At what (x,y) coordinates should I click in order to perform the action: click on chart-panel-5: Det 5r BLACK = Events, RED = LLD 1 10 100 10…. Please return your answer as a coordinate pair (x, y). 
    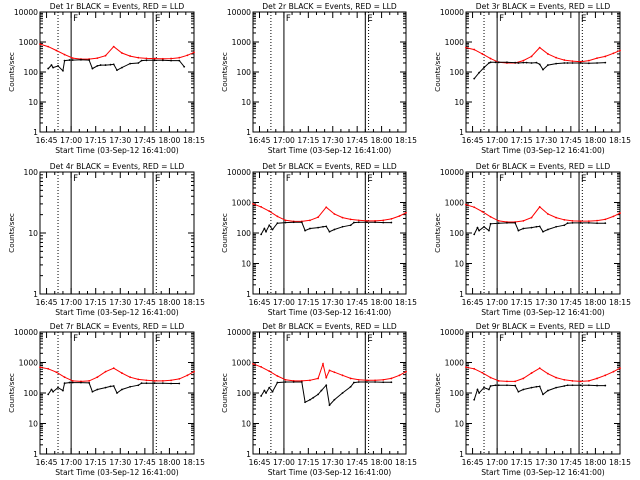
    Looking at the image, I should click on (318, 239).